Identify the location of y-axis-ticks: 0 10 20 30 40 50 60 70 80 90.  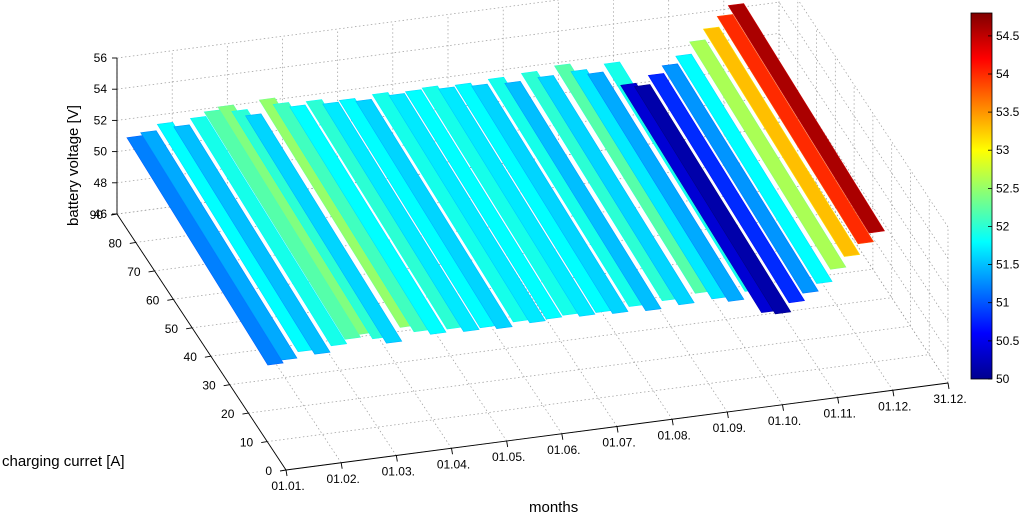
(188, 343).